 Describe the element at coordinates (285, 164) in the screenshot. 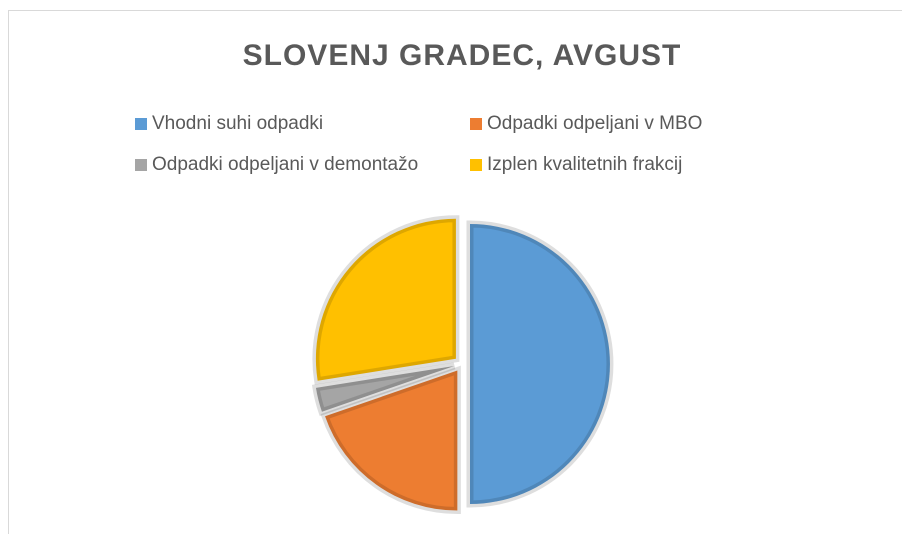

I see `legend-label: Odpadki odpeljani v demontažo` at that location.